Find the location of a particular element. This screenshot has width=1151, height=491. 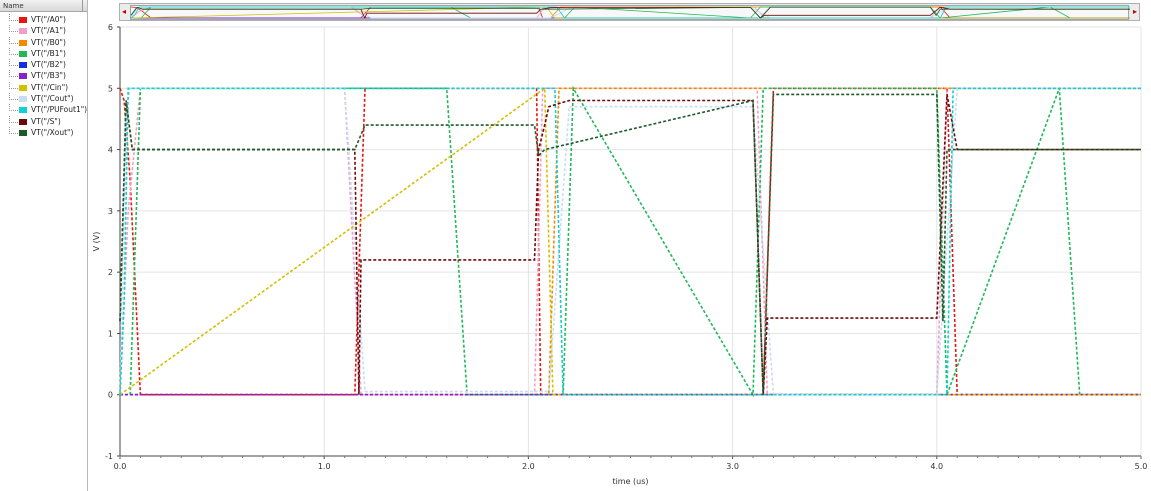

overview-mini-trace is located at coordinates (630, 12).